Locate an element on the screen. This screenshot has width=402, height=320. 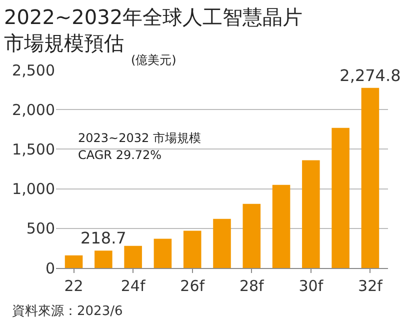
data-label: 218.7 is located at coordinates (103, 238).